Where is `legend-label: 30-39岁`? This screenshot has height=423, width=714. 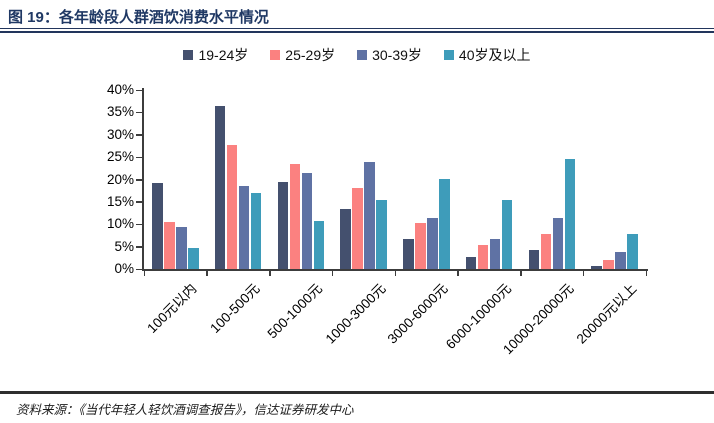 legend-label: 30-39岁 is located at coordinates (397, 55).